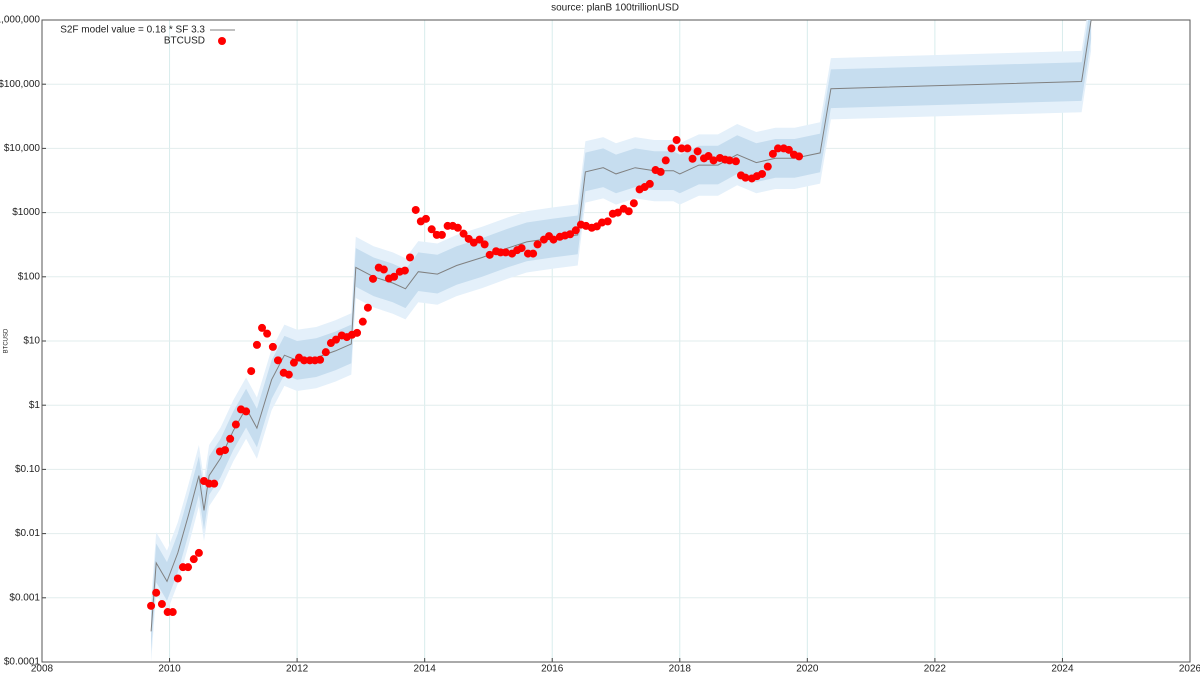 This screenshot has height=680, width=1200. Describe the element at coordinates (222, 41) in the screenshot. I see `legend-swatch` at that location.